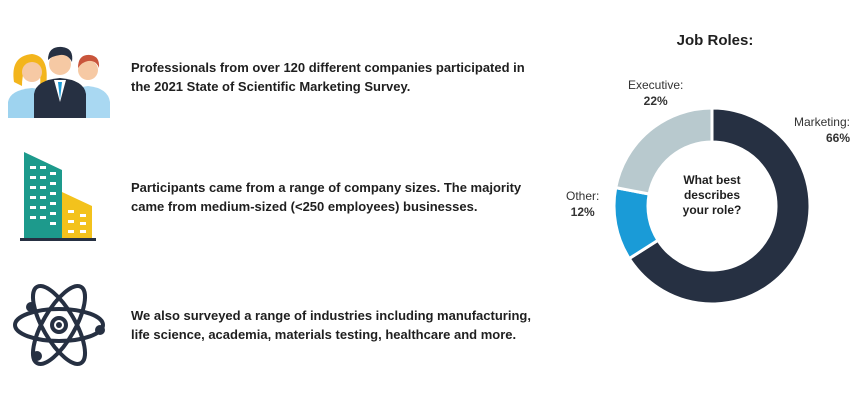 The image size is (860, 400). Describe the element at coordinates (59, 82) in the screenshot. I see `people-icon` at that location.